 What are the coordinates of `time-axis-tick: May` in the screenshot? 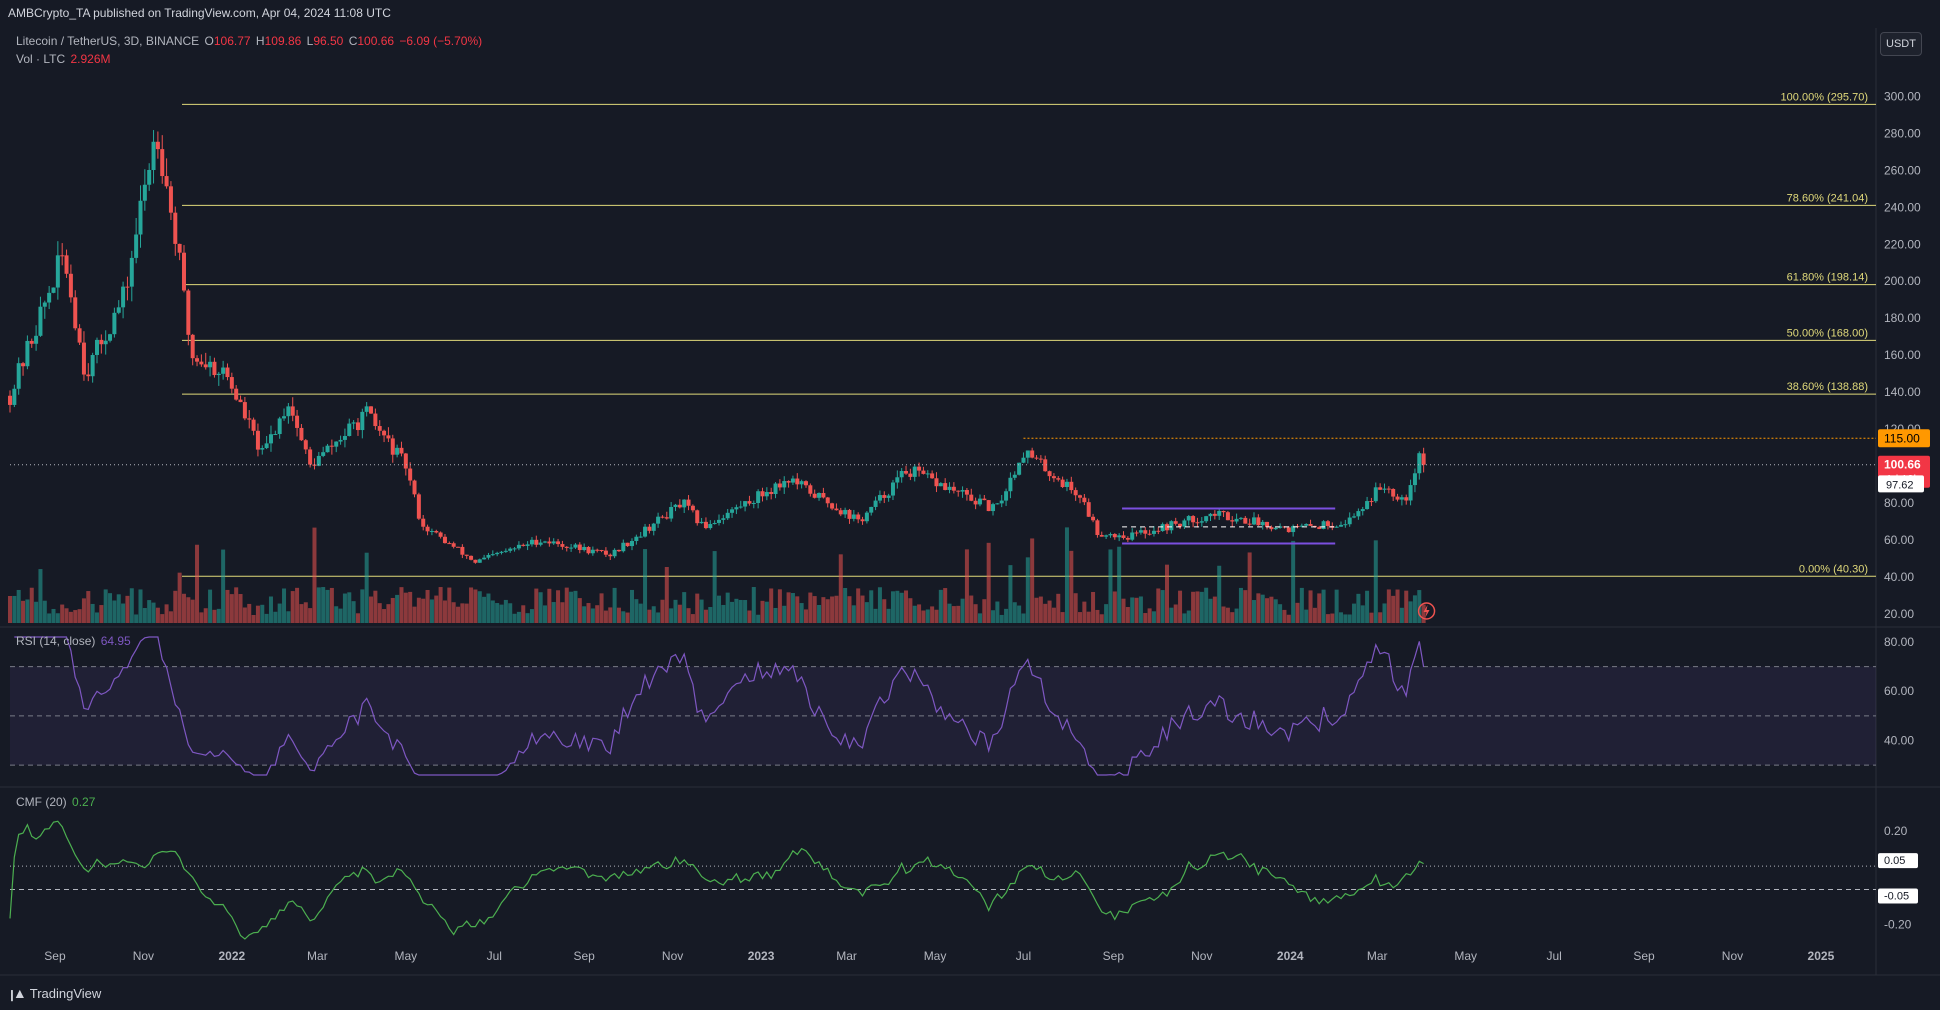 It's located at (405, 956).